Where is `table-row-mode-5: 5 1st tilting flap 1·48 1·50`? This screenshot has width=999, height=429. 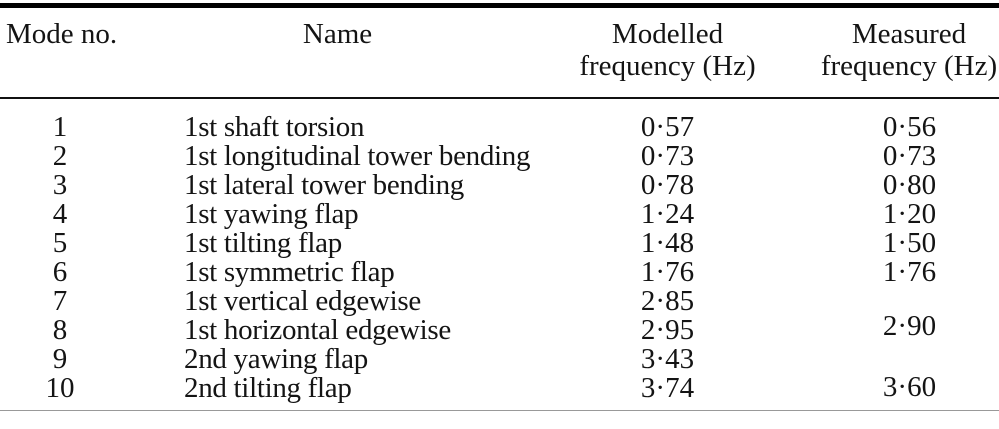
table-row-mode-5: 5 1st tilting flap 1·48 1·50 is located at coordinates (499, 243).